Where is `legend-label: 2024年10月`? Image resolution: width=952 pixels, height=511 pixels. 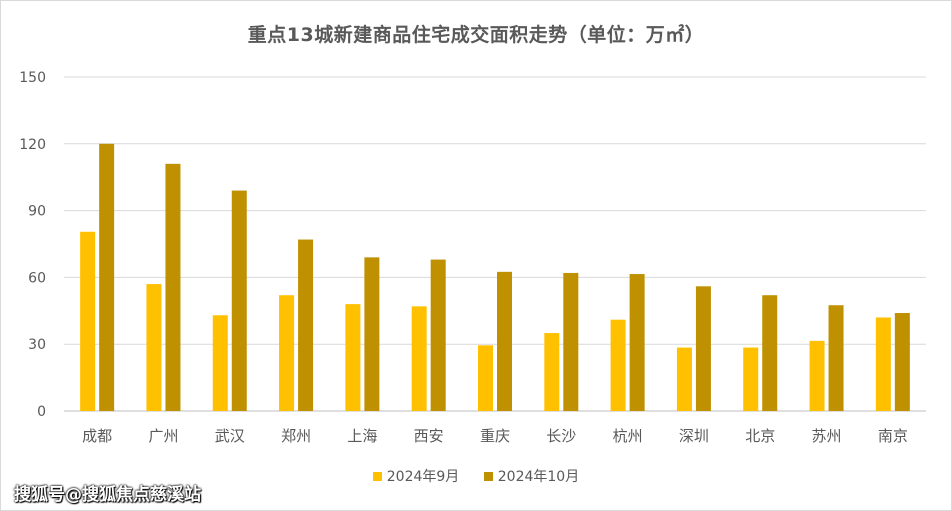
legend-label: 2024年10月 is located at coordinates (538, 477).